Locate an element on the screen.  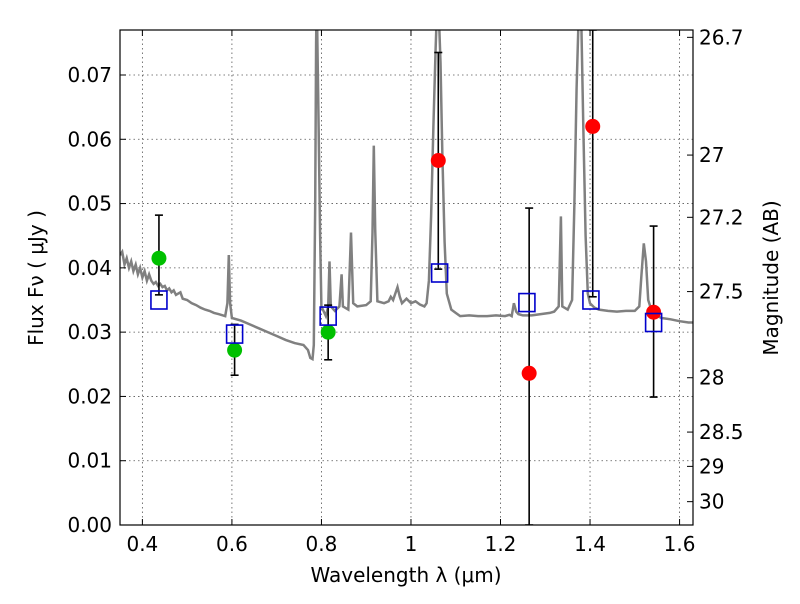
y-right-tick-label: 29 is located at coordinates (711, 466).